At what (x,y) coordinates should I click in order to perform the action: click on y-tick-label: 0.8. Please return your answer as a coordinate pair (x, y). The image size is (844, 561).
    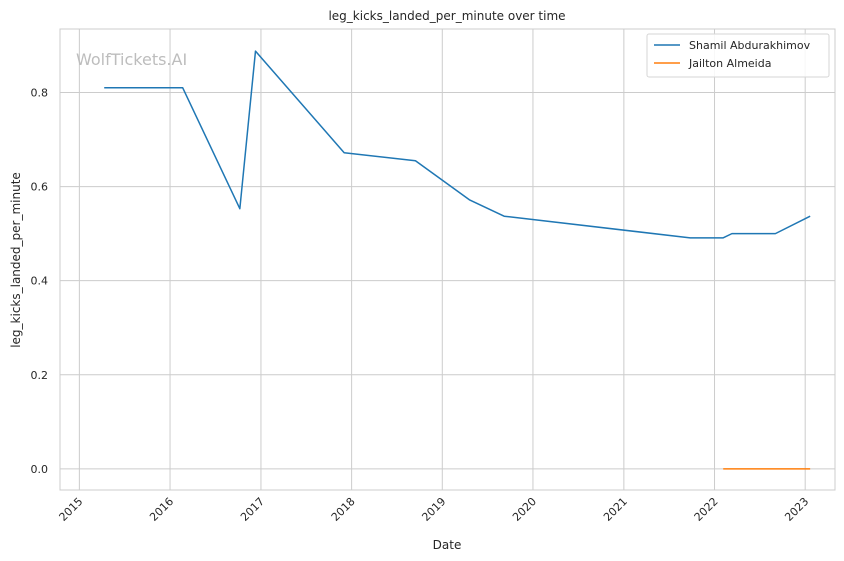
    Looking at the image, I should click on (40, 93).